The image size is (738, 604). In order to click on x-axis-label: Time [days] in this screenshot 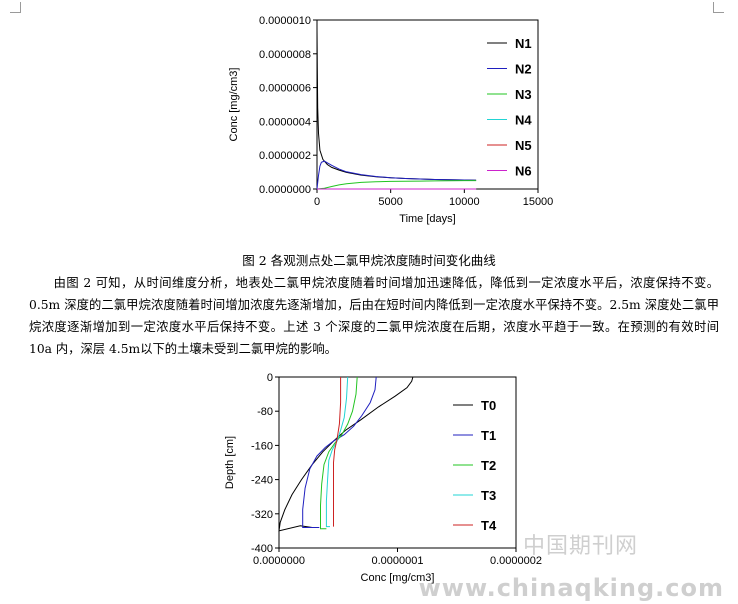, I will do `click(427, 219)`.